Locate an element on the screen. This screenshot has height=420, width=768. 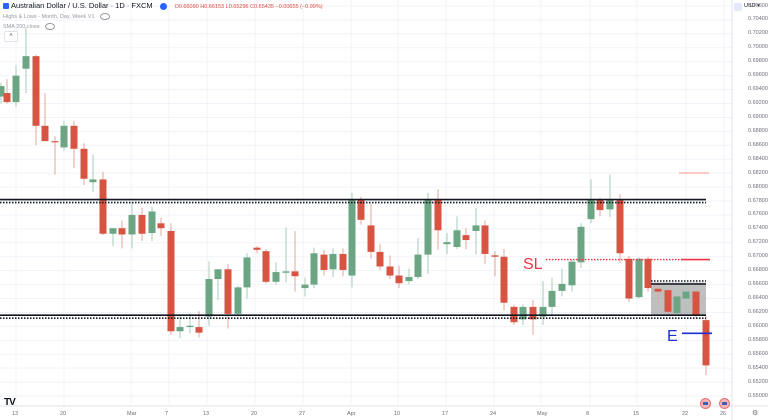
indicator-sma-200: SMA 200 close is located at coordinates (21, 26).